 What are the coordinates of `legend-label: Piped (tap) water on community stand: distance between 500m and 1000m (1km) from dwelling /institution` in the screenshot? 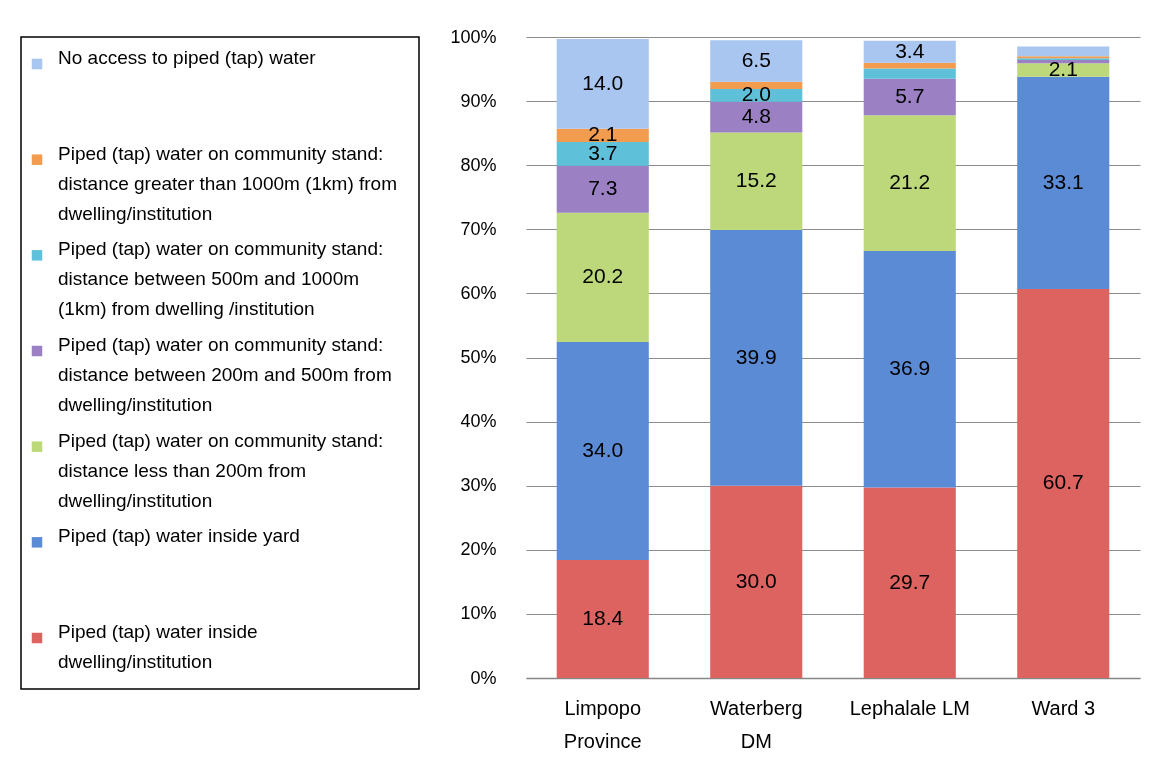 It's located at (221, 279).